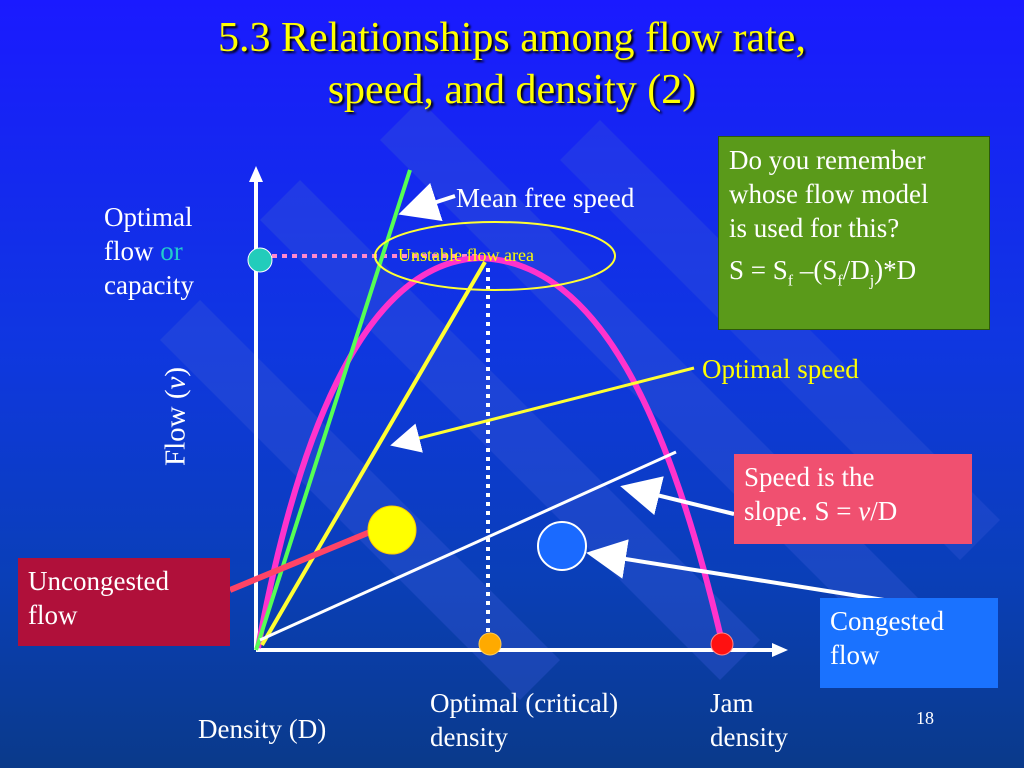 The width and height of the screenshot is (1024, 768). I want to click on capacity-point, so click(260, 260).